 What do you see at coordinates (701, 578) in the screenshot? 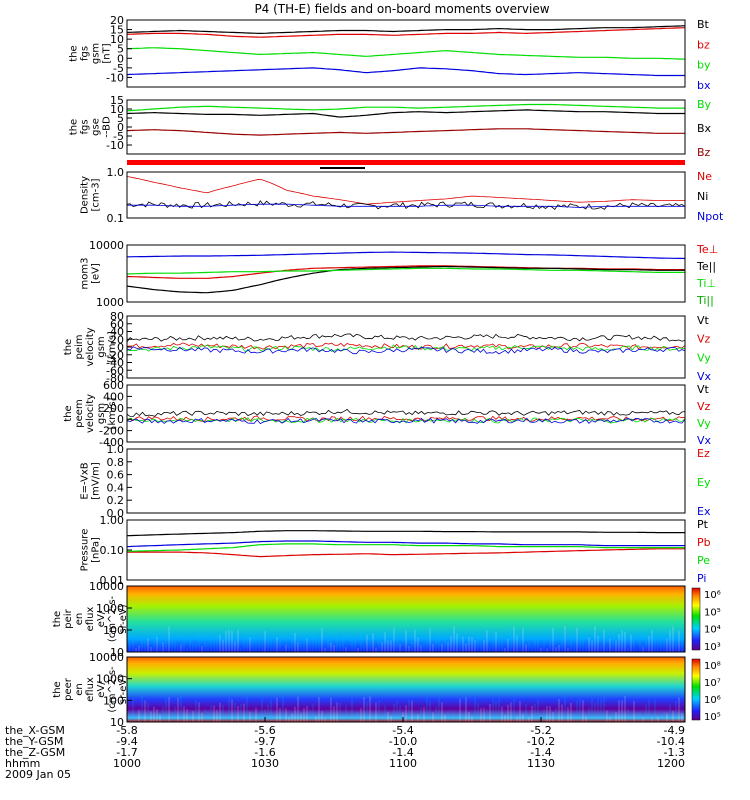
I see `legend-Pi: Pi` at bounding box center [701, 578].